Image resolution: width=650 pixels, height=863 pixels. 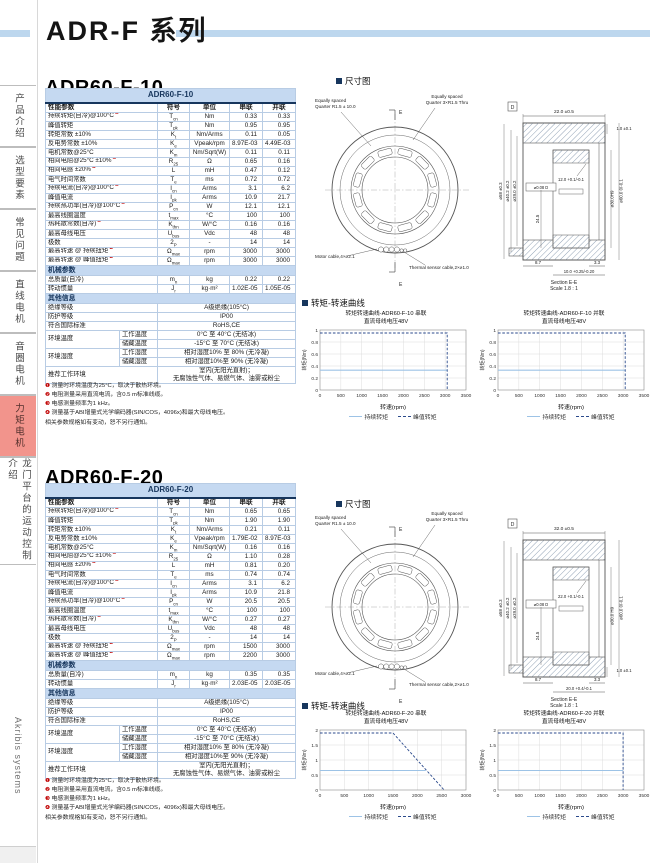 I want to click on param-symbol: tmax, so click(x=173, y=216).